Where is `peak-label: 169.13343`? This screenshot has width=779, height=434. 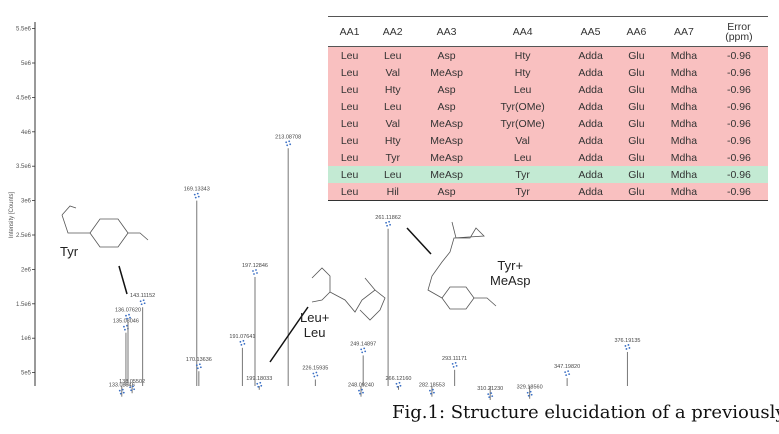
peak-label: 169.13343 is located at coordinates (197, 190).